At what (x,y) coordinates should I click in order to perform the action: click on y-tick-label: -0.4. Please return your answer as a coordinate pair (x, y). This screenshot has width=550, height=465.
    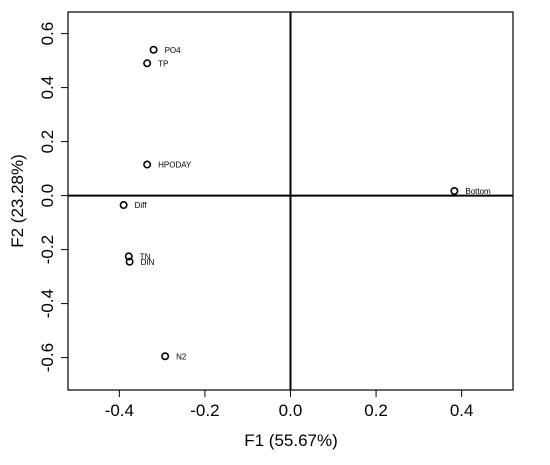
    Looking at the image, I should click on (47, 303).